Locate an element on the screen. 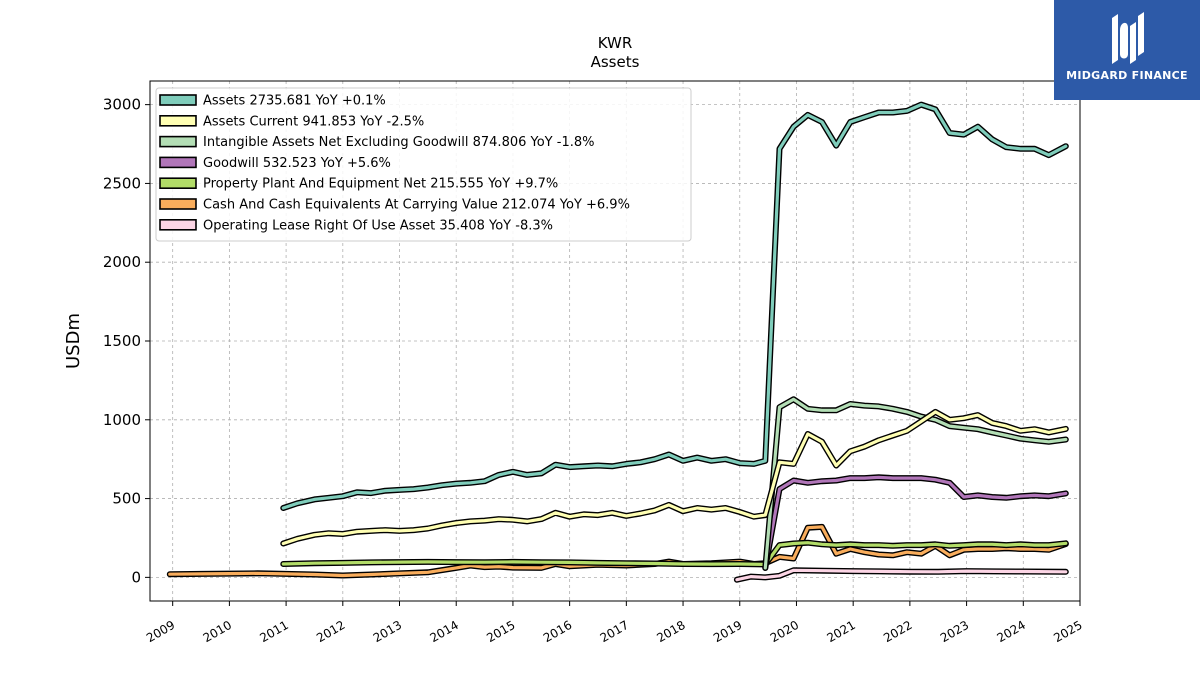  y-tick-label: 2500 is located at coordinates (122, 183).